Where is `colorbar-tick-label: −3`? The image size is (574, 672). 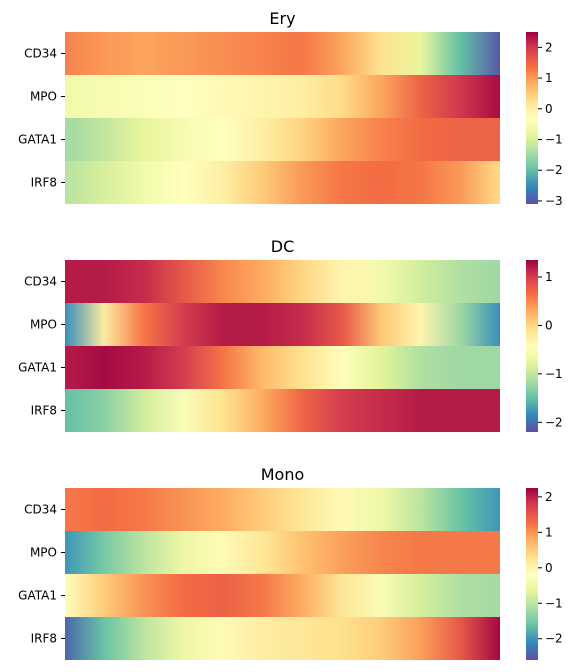 colorbar-tick-label: −3 is located at coordinates (554, 201).